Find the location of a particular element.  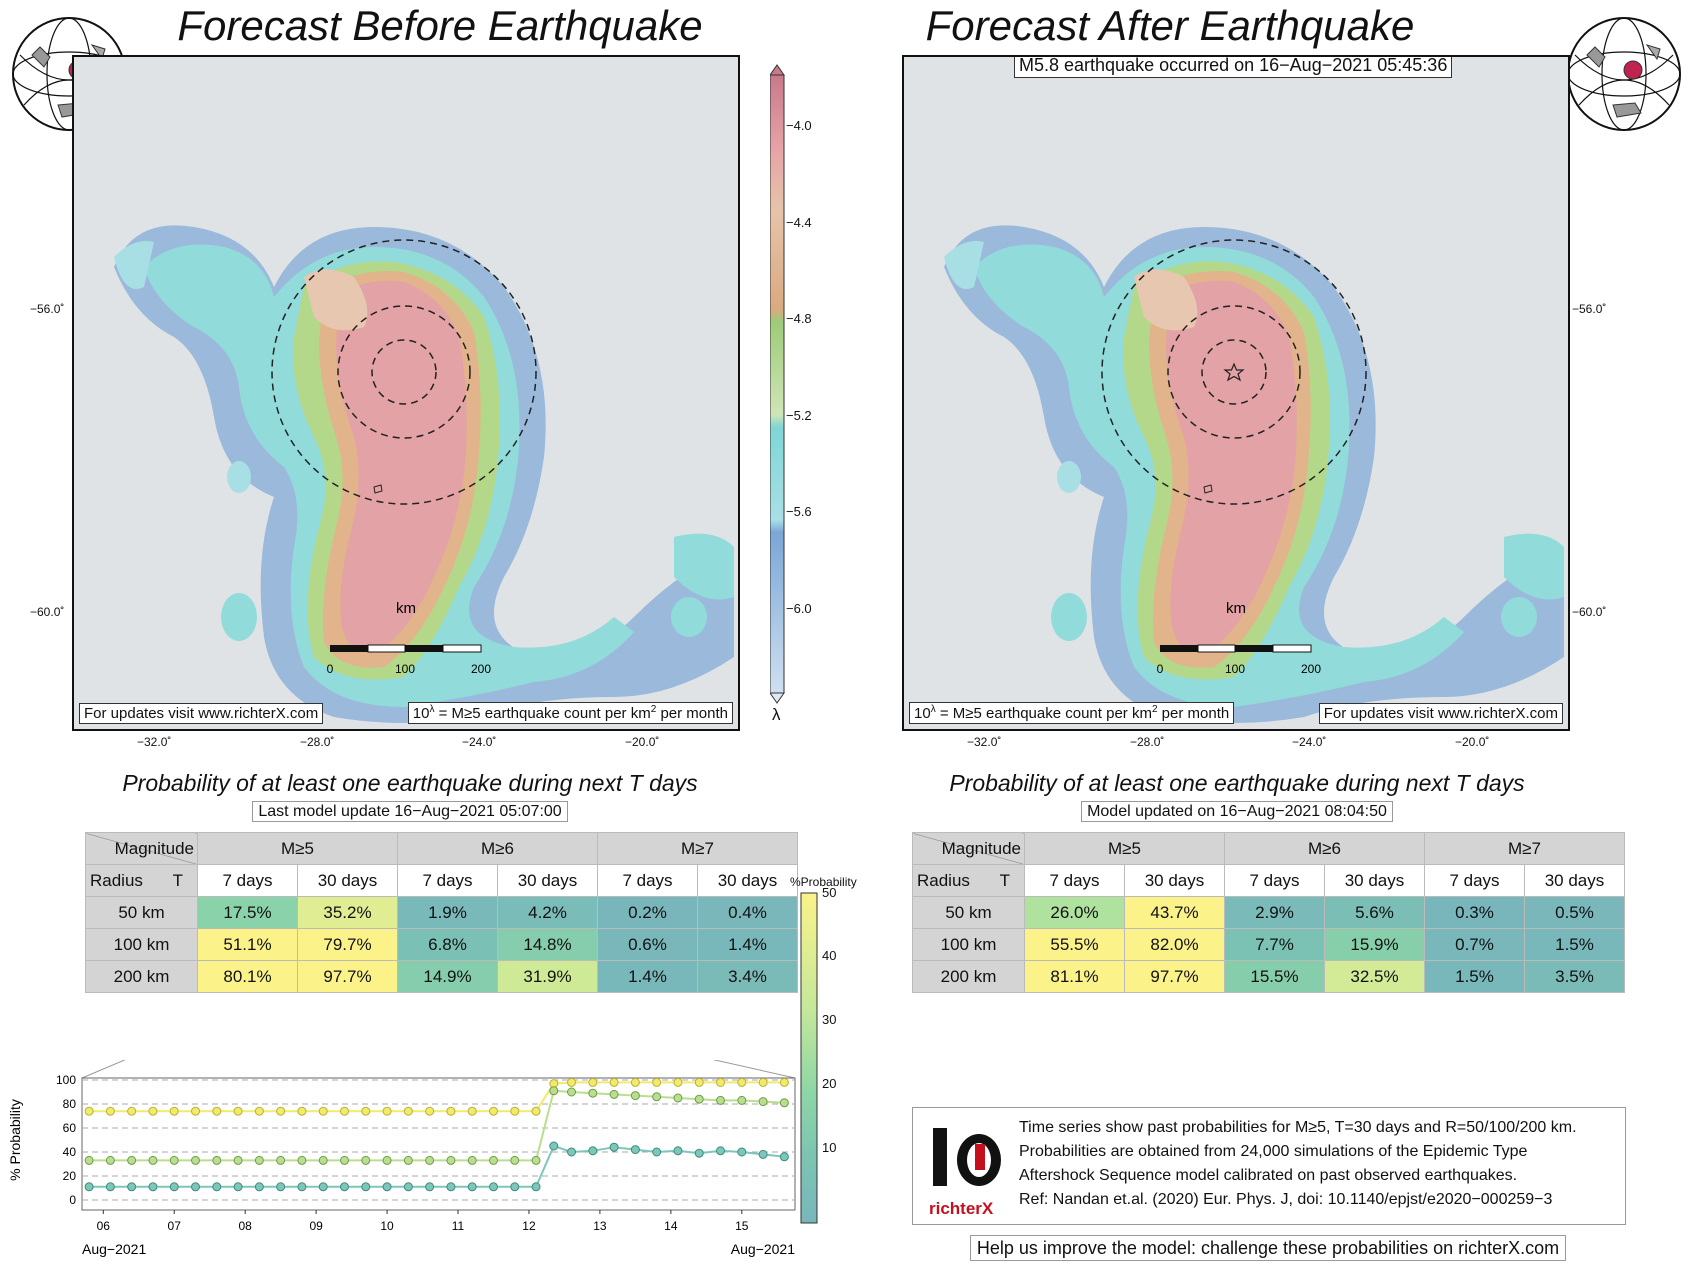

globe-icon is located at coordinates (1624, 74).